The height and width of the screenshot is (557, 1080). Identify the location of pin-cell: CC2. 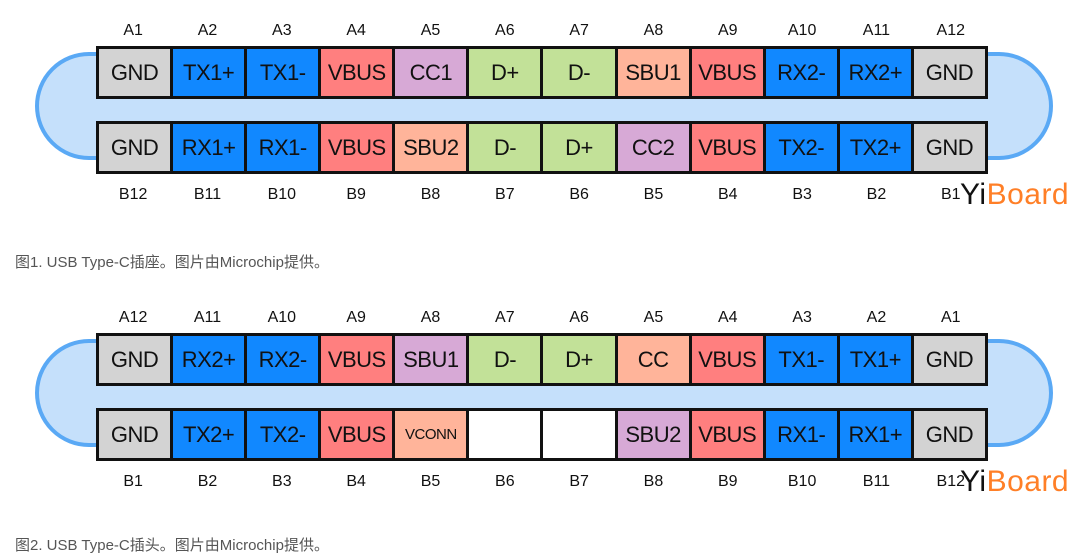
(653, 147).